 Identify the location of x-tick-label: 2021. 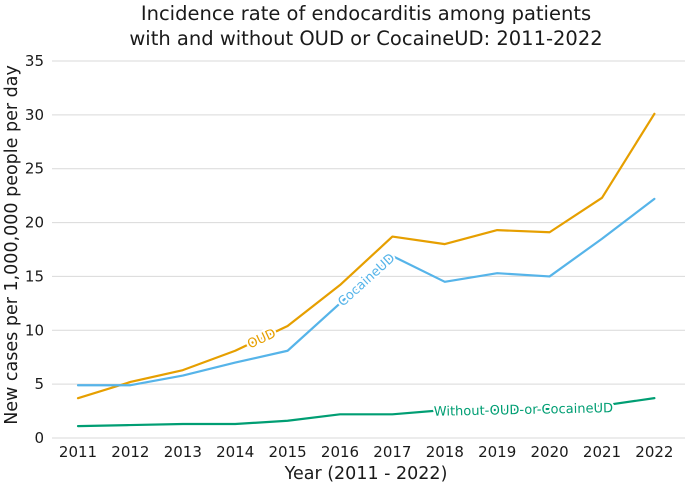
(602, 452).